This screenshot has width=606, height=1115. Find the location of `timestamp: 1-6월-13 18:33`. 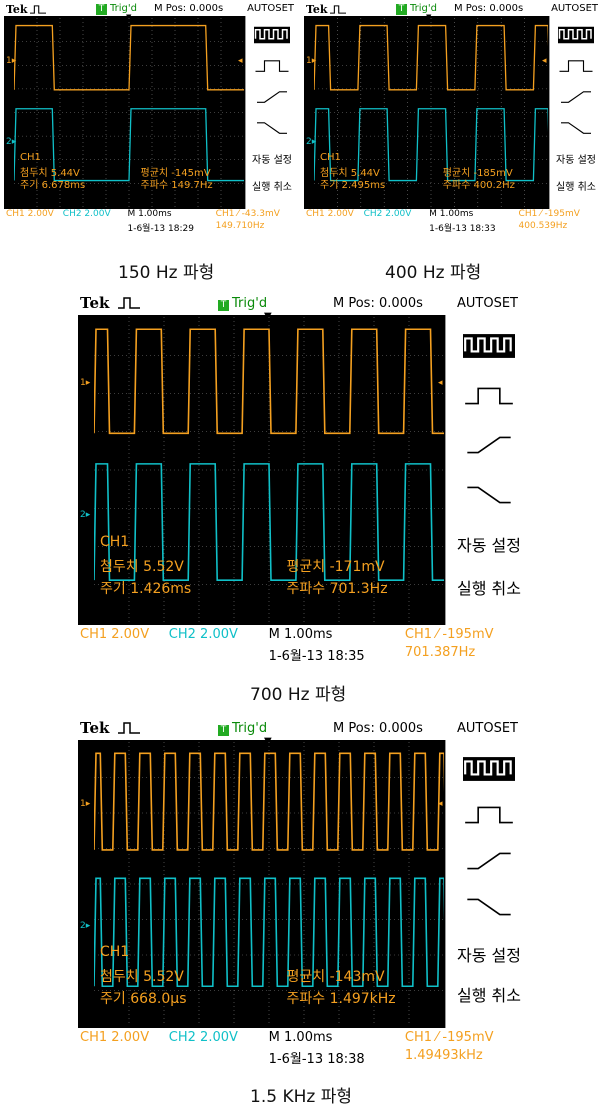

timestamp: 1-6월-13 18:33 is located at coordinates (462, 229).